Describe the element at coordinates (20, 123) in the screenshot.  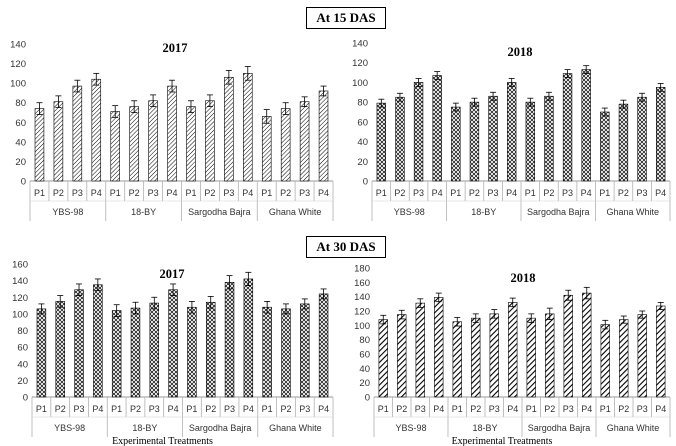
I see `y-tick-label: 60` at that location.